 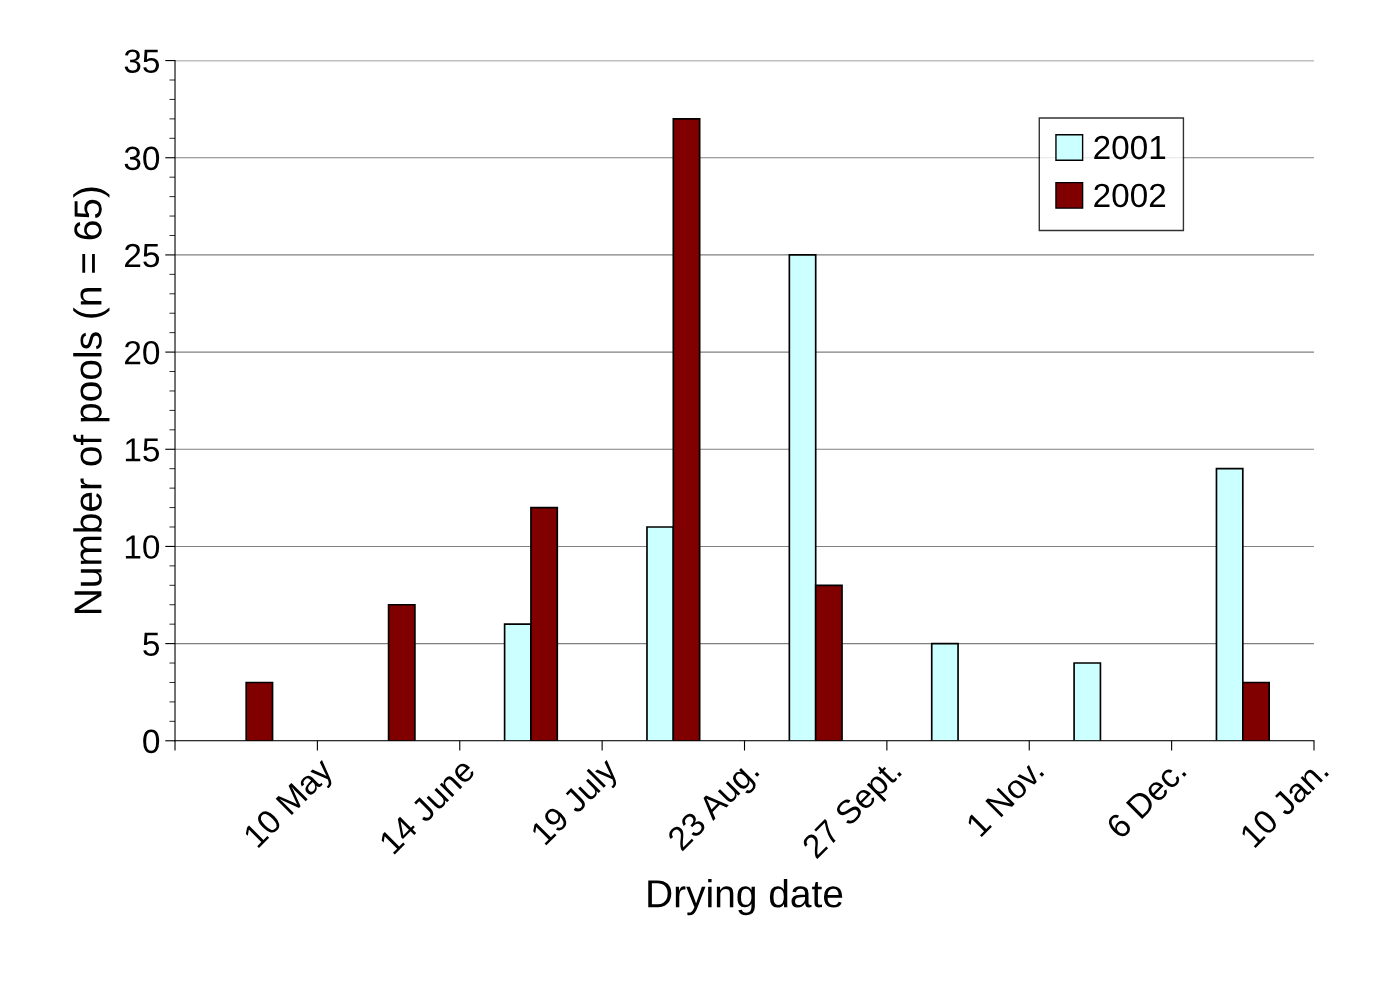 I want to click on x-tick-label: 10 Jan., so click(x=1284, y=803).